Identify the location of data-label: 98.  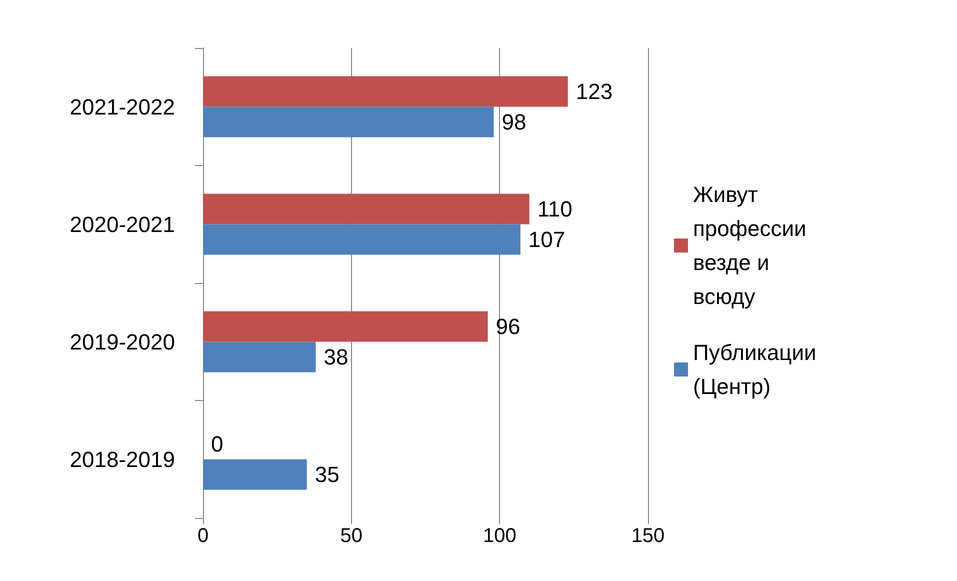
(514, 122).